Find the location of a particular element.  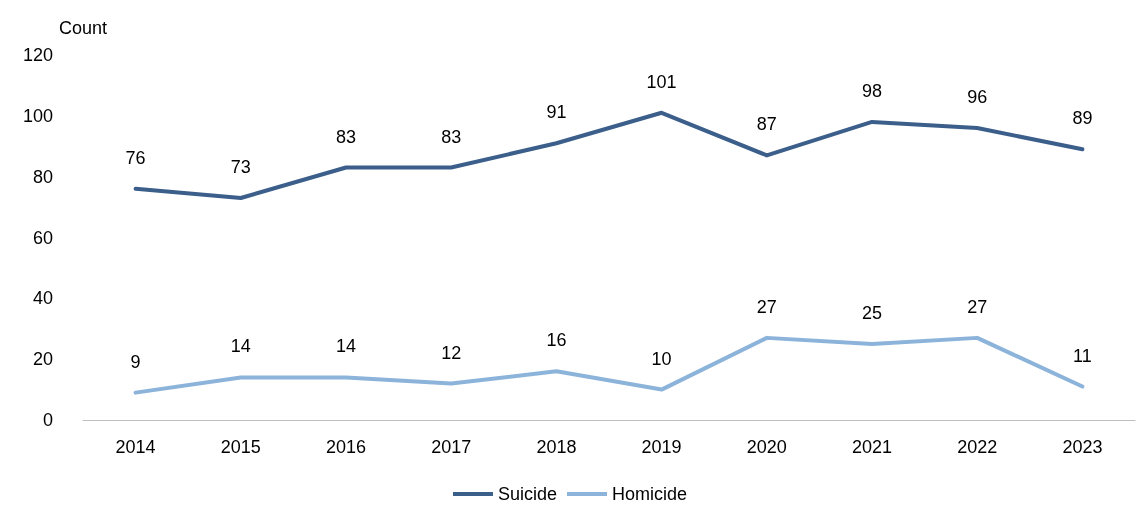

x-tick-label: 2020 is located at coordinates (766, 447).